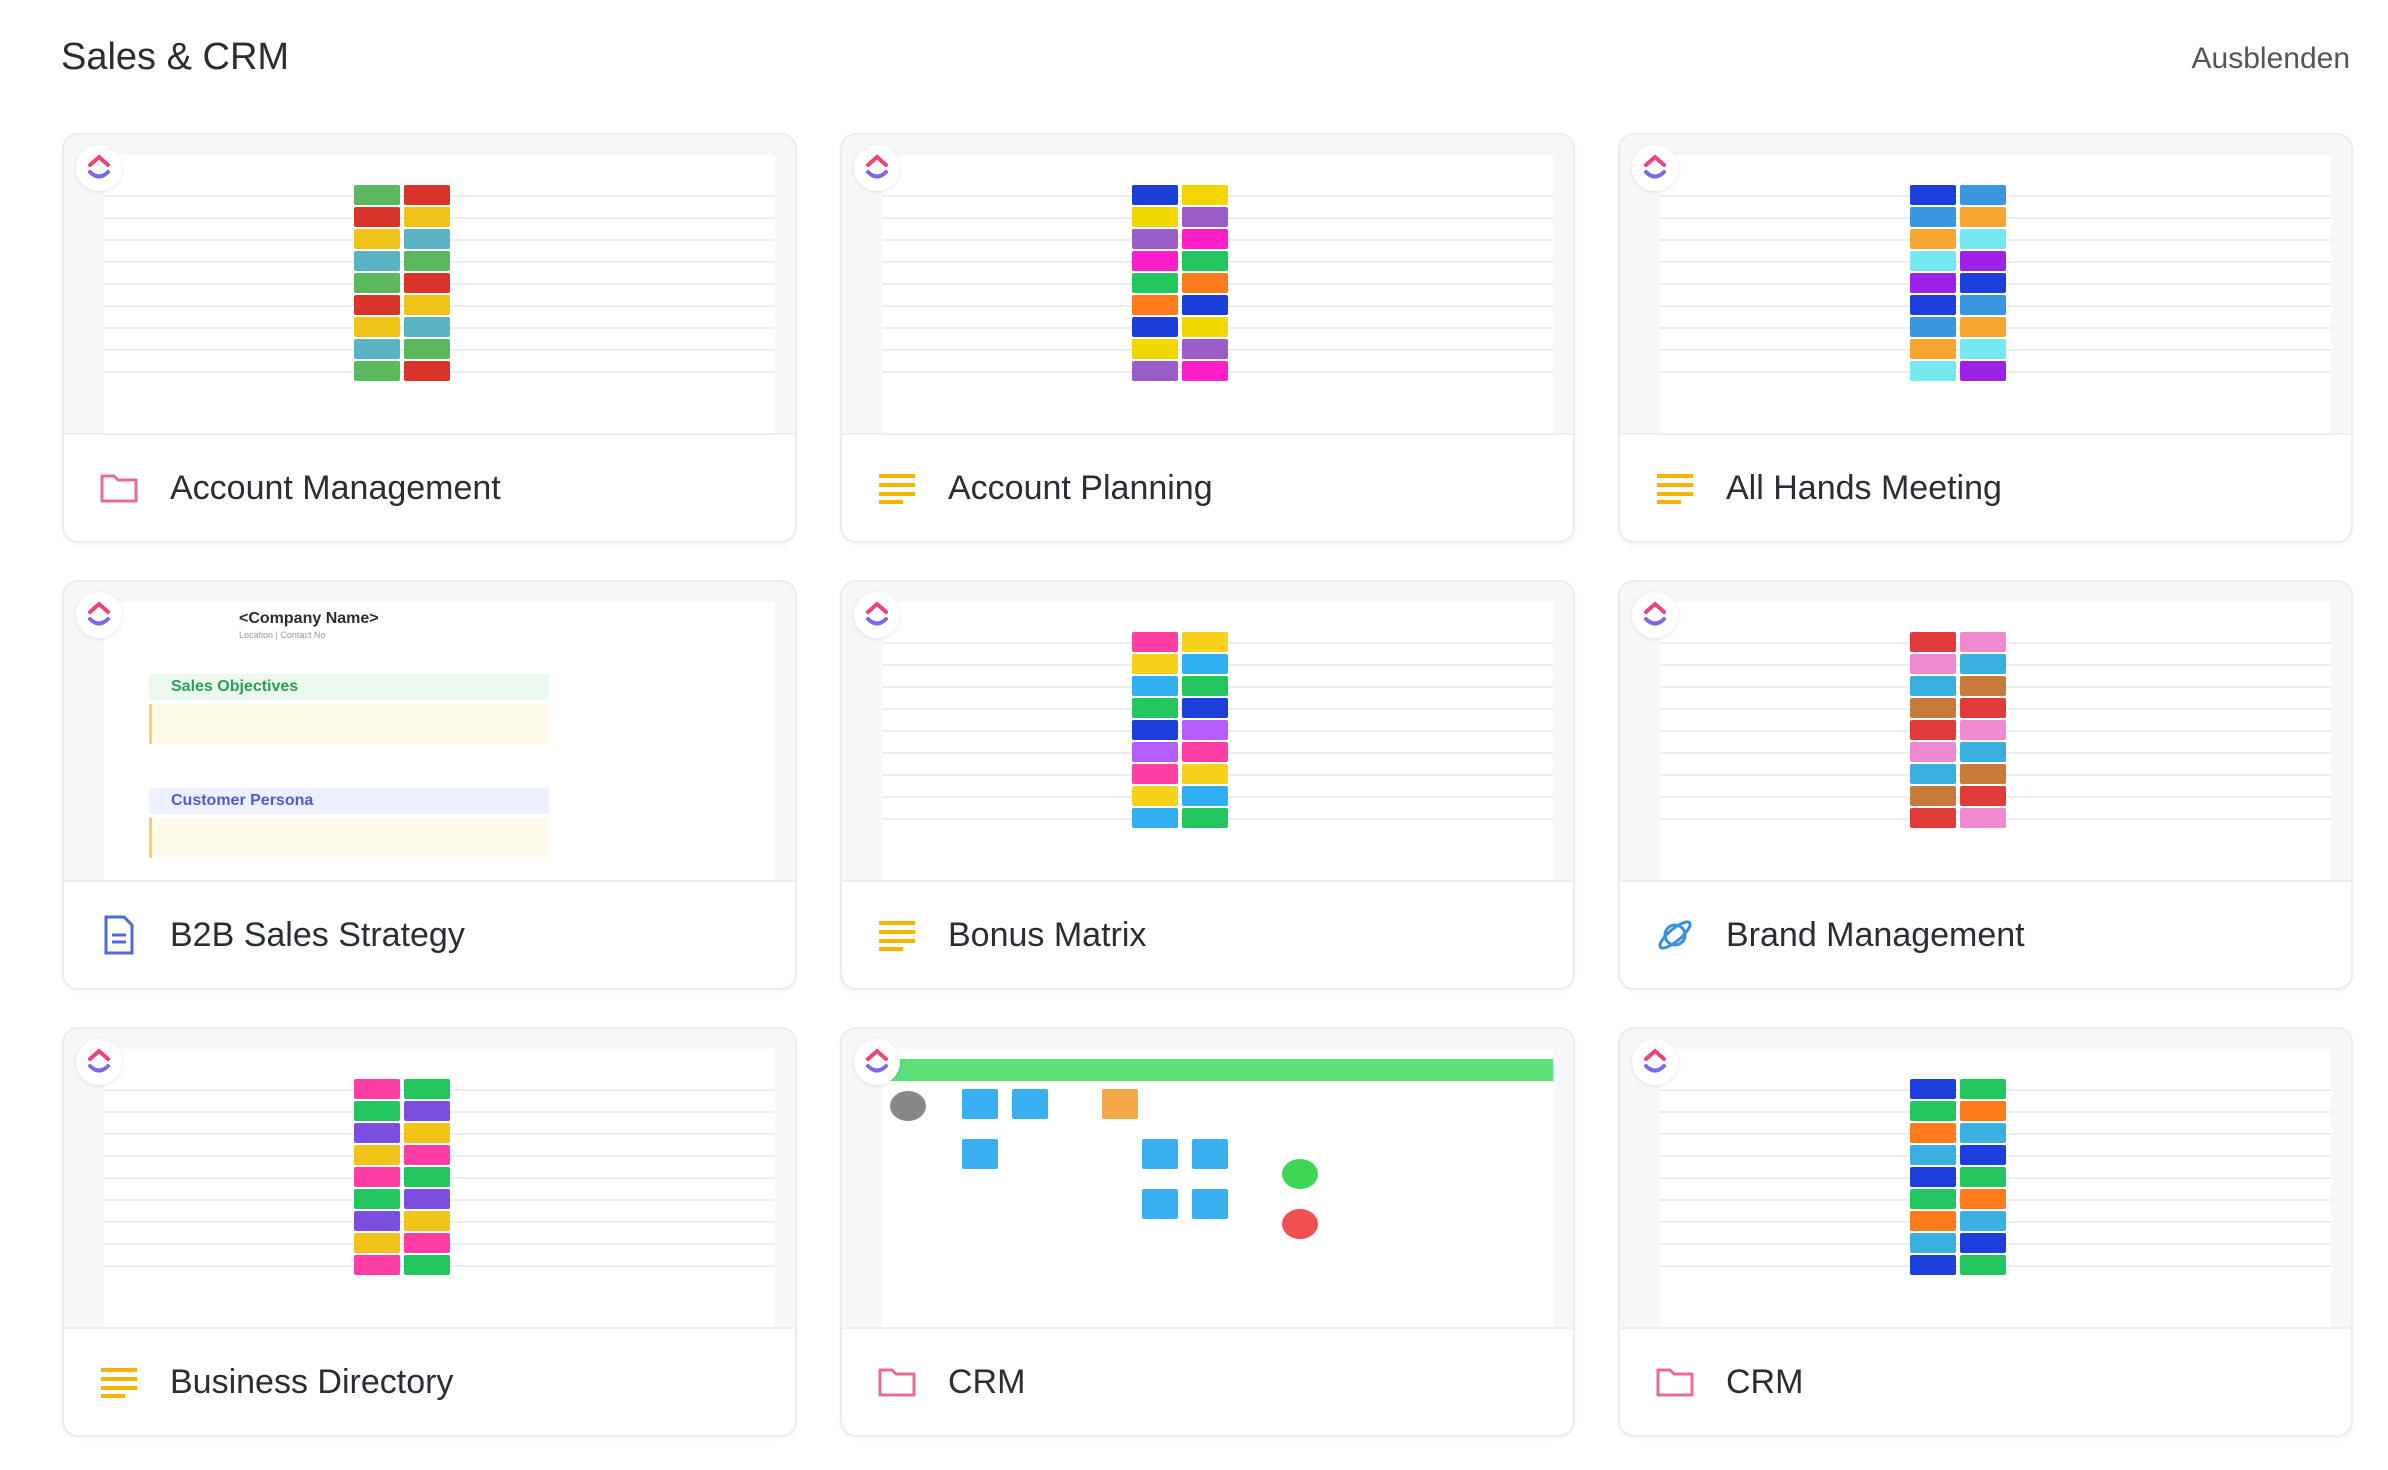 The width and height of the screenshot is (2388, 1470). Describe the element at coordinates (335, 487) in the screenshot. I see `template-title: Account Management` at that location.